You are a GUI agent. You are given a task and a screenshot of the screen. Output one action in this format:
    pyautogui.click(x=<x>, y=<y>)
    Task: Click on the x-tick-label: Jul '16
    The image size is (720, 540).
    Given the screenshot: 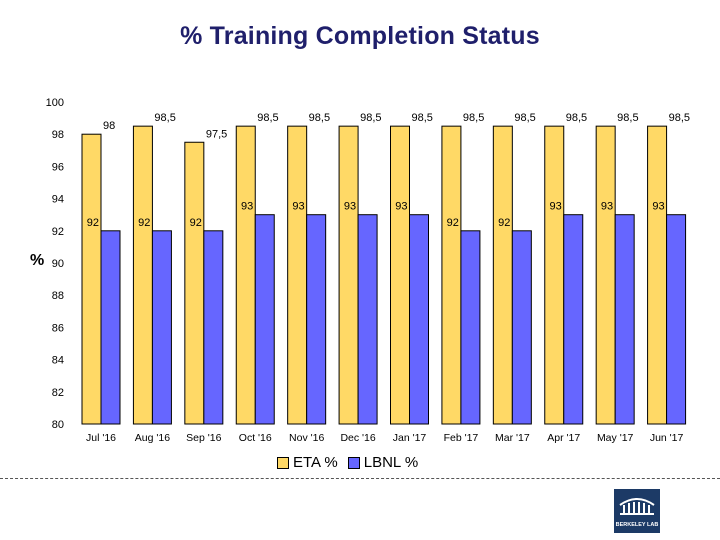 What is the action you would take?
    pyautogui.click(x=101, y=438)
    